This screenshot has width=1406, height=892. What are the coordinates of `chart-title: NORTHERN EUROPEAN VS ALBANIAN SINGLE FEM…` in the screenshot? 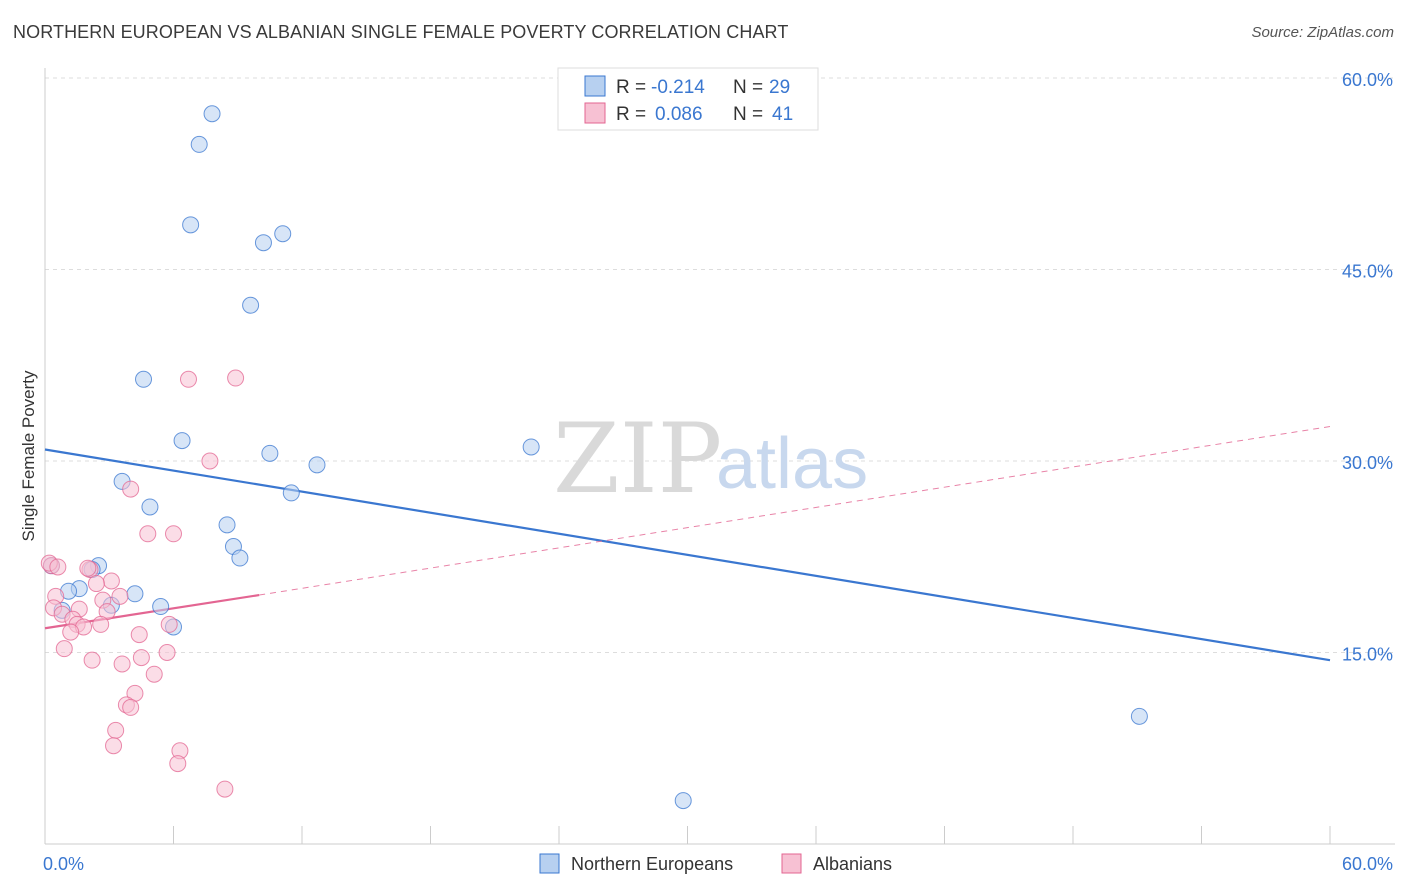 It's located at (401, 32).